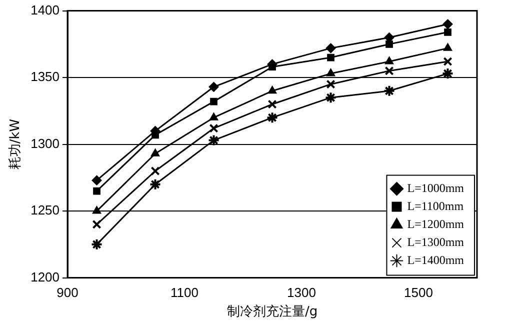 The width and height of the screenshot is (511, 326). What do you see at coordinates (301, 292) in the screenshot?
I see `x-tick-label: 1300` at bounding box center [301, 292].